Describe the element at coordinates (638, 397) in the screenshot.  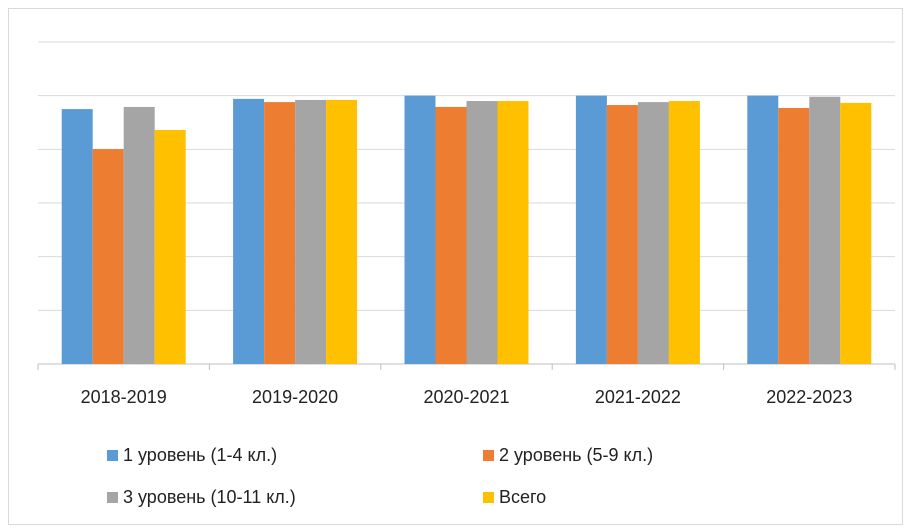
I see `x-tick-label: 2021-2022` at that location.